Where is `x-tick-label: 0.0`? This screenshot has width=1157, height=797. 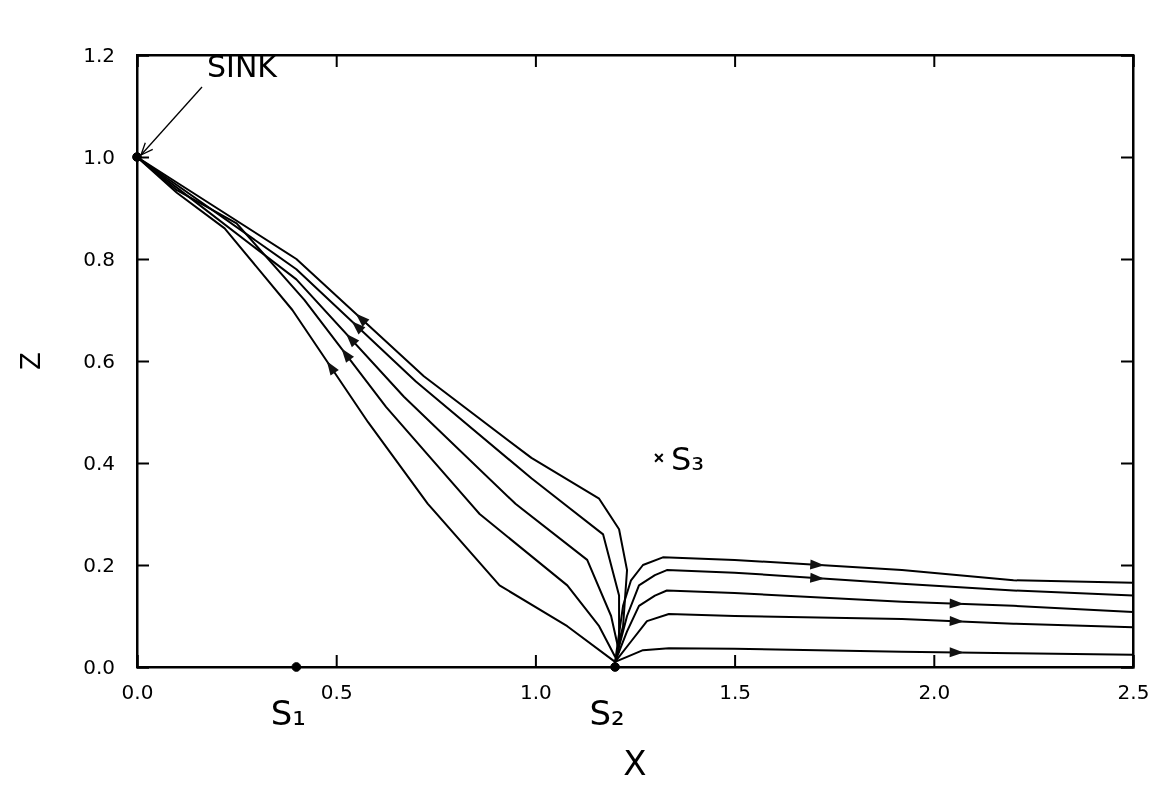 x-tick-label: 0.0 is located at coordinates (137, 692).